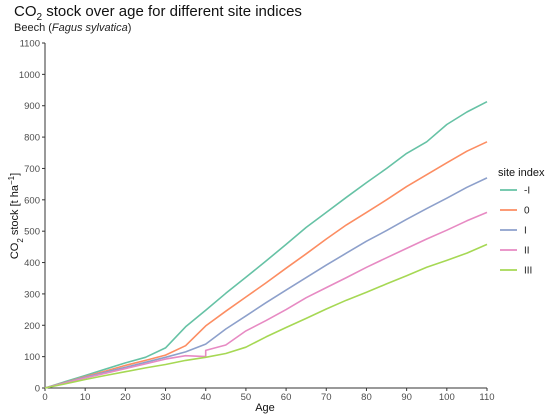 Image resolution: width=550 pixels, height=416 pixels. Describe the element at coordinates (525, 231) in the screenshot. I see `legend-label: I` at that location.